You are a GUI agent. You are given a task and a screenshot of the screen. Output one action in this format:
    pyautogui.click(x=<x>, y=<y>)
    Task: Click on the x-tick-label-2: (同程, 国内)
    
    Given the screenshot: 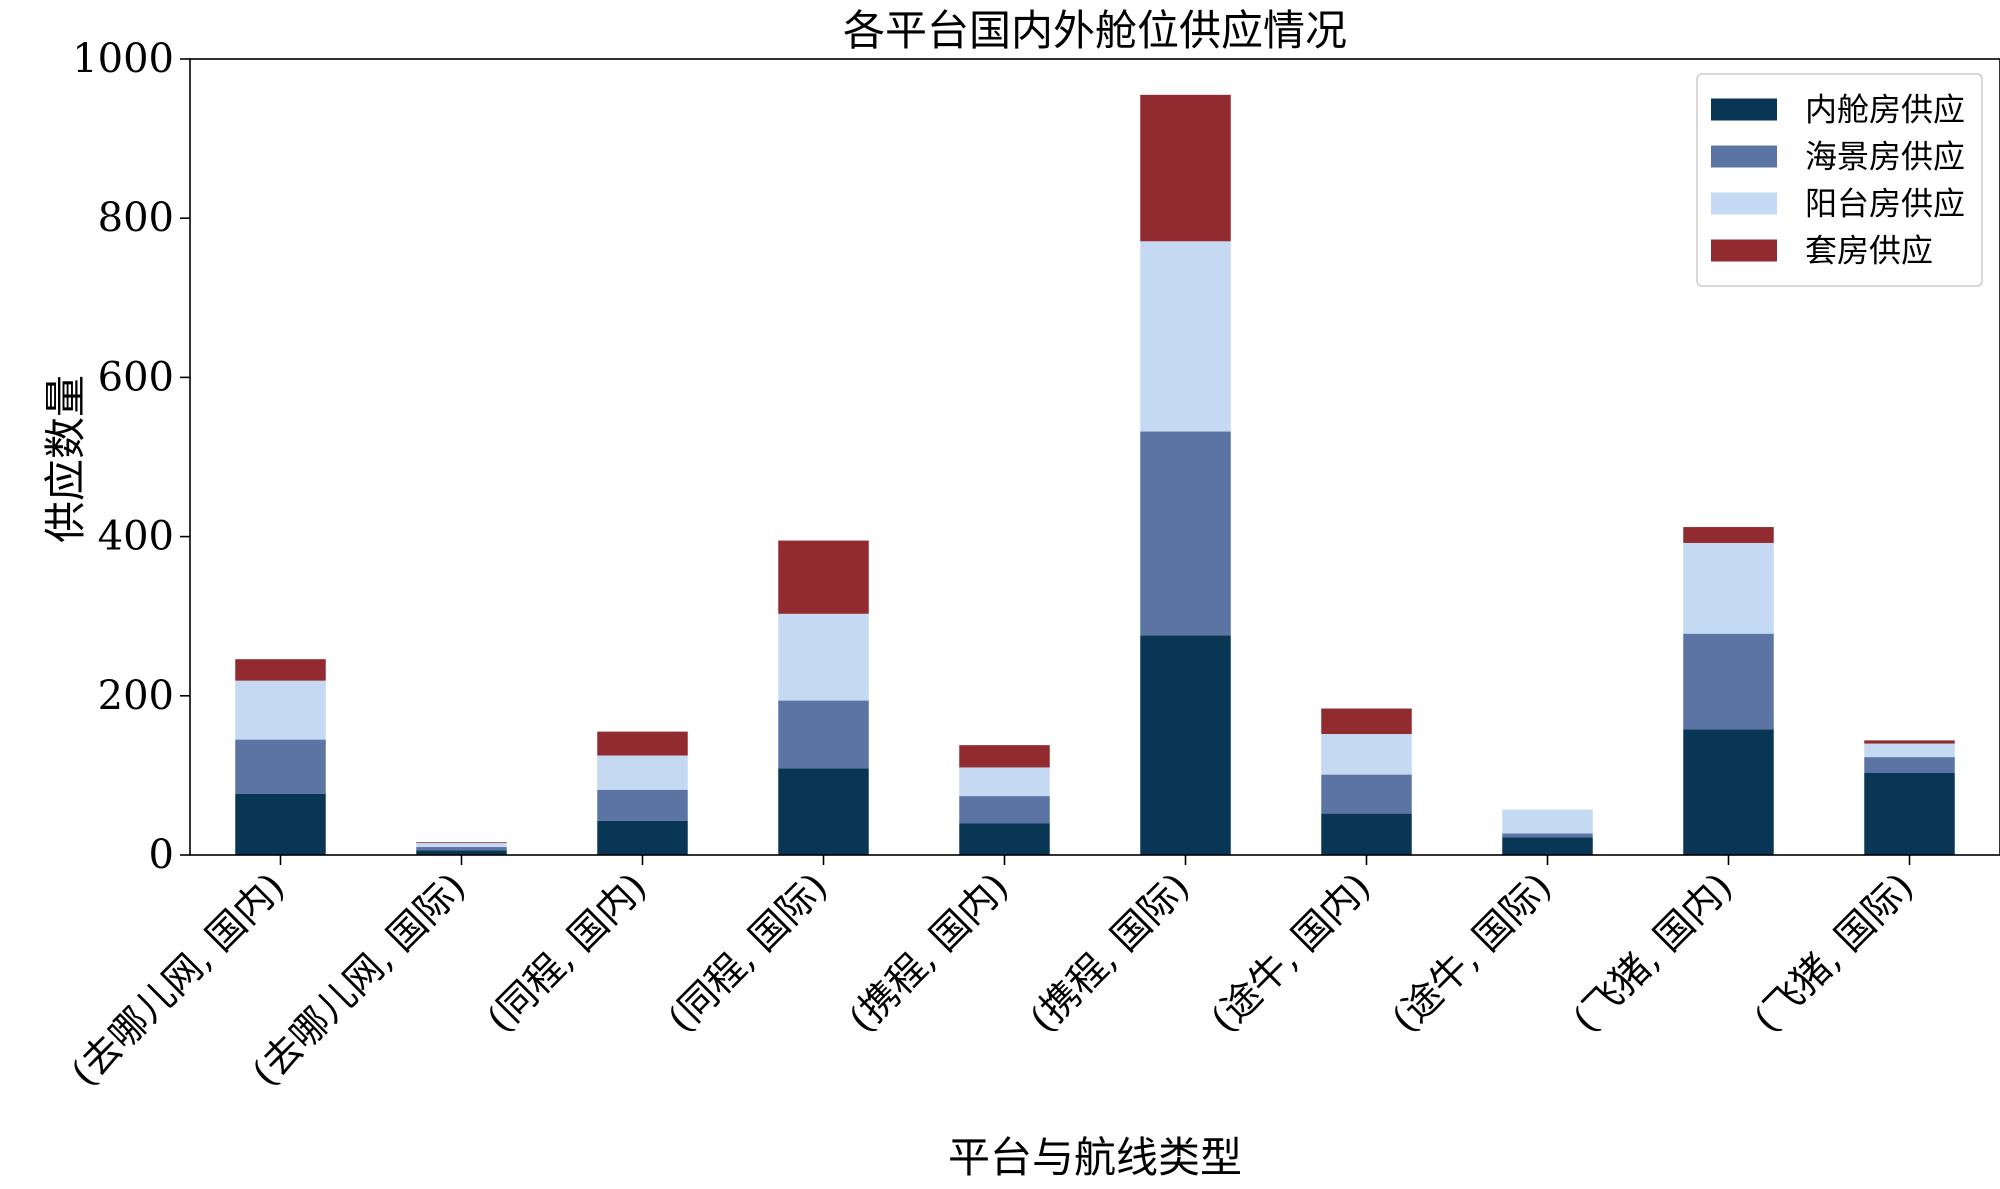 What is the action you would take?
    pyautogui.click(x=566, y=952)
    